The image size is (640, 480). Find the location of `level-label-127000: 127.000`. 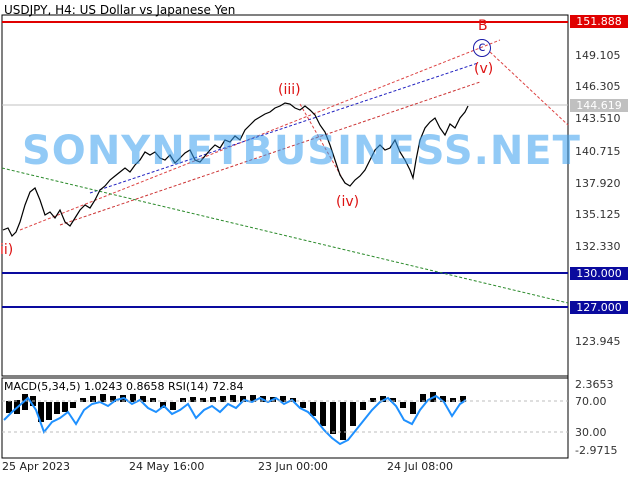

level-label-127000: 127.000 is located at coordinates (599, 307).